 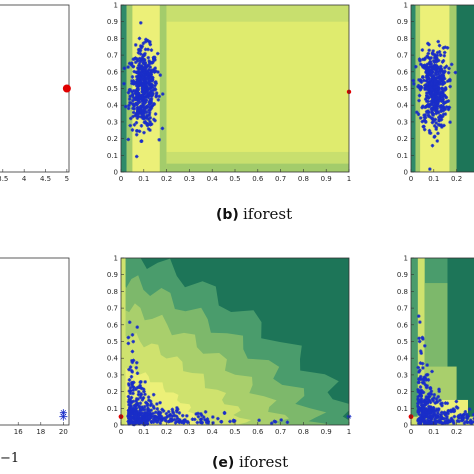 I want to click on cluster-points, so click(x=143, y=90).